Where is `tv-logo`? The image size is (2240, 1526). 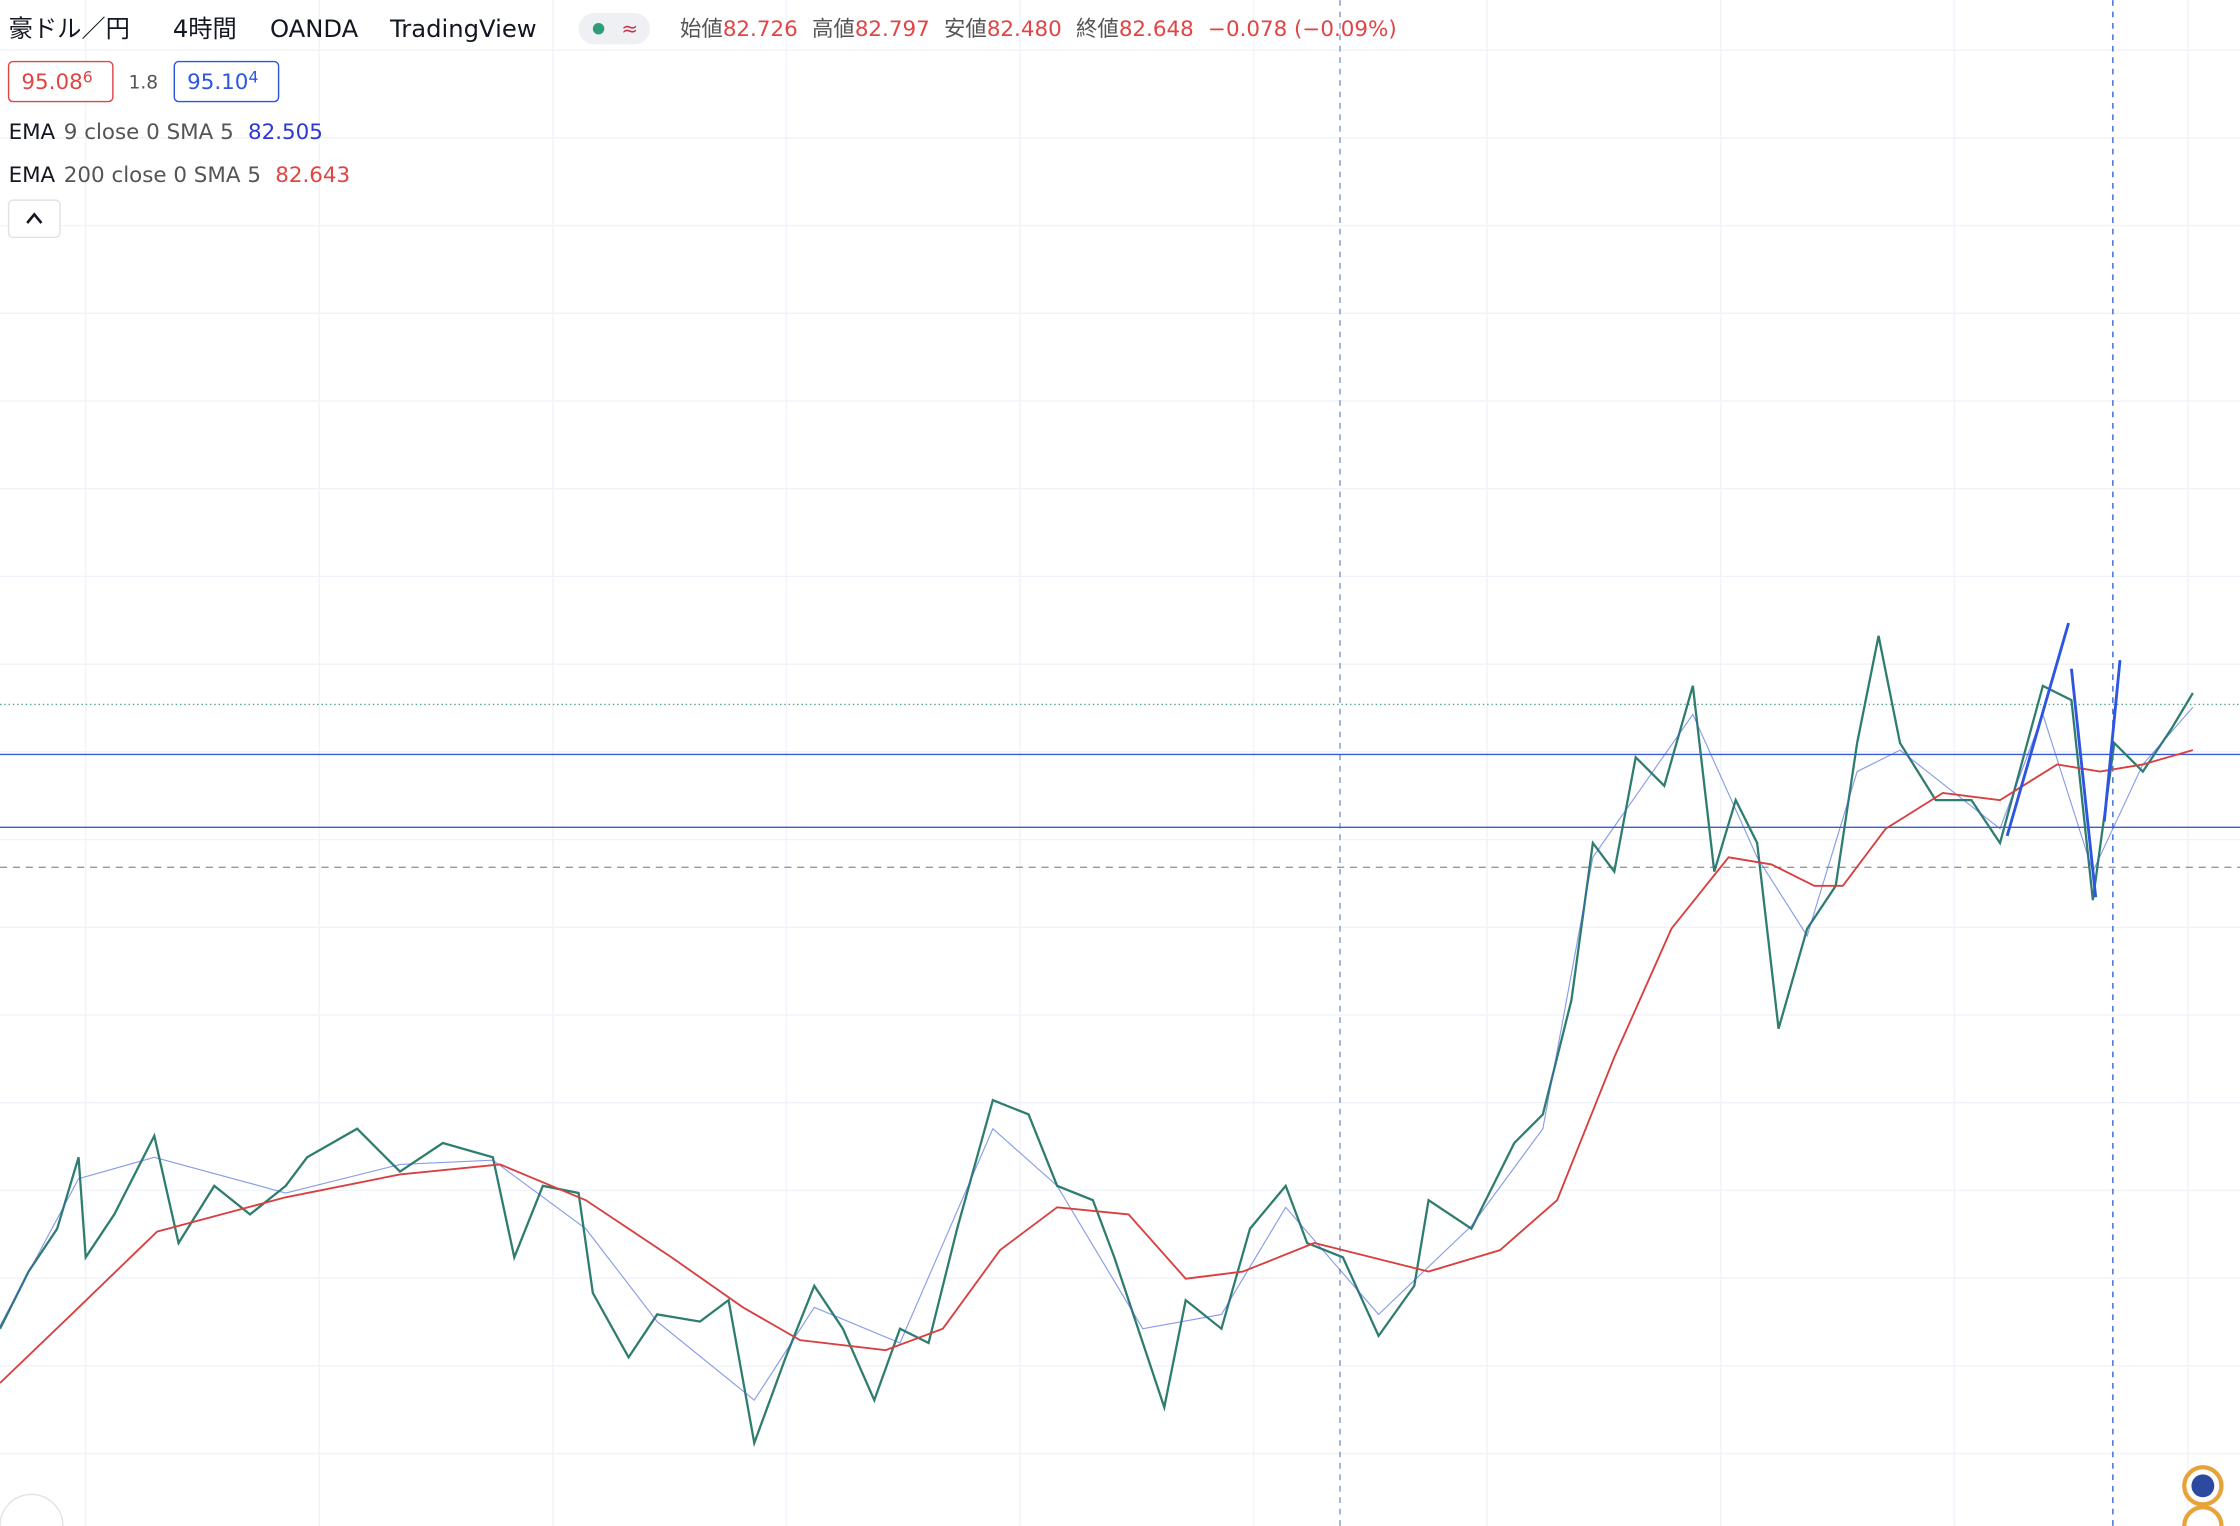 tv-logo is located at coordinates (32, 1509).